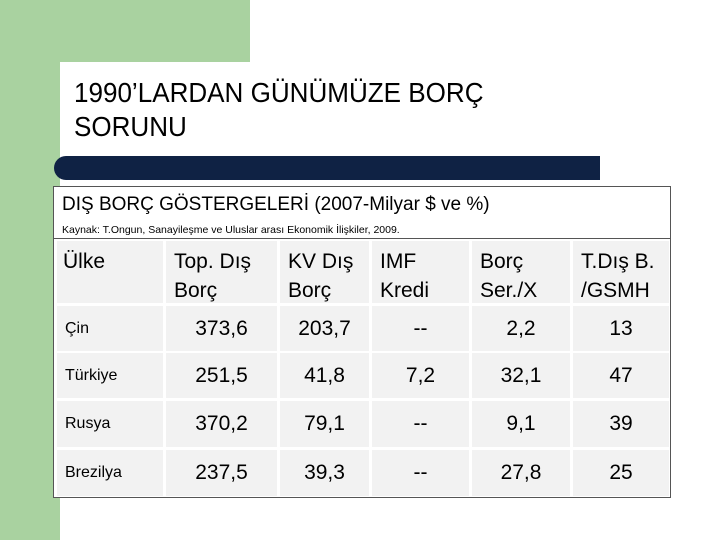 The width and height of the screenshot is (720, 540). What do you see at coordinates (621, 375) in the screenshot?
I see `value-cell: 47` at bounding box center [621, 375].